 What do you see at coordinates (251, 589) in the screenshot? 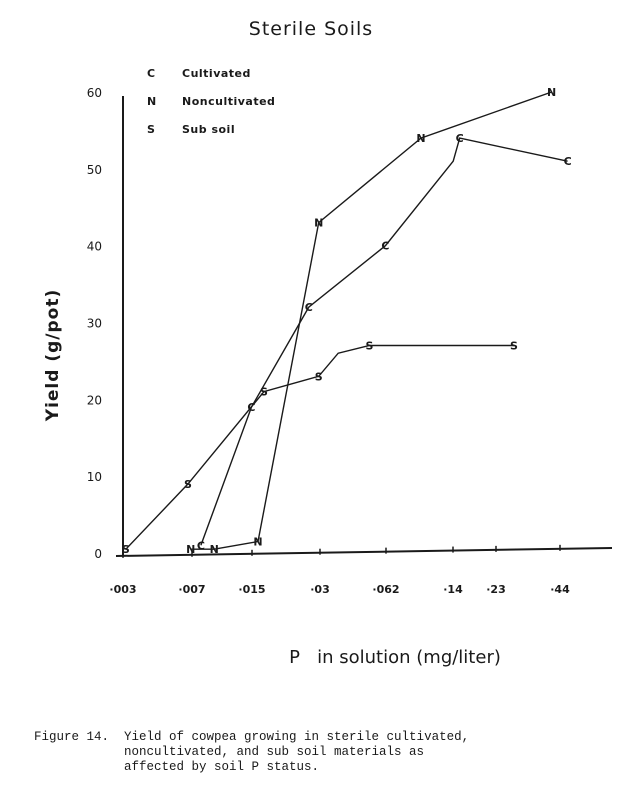
I see `x-tick-label: ·015` at bounding box center [251, 589].